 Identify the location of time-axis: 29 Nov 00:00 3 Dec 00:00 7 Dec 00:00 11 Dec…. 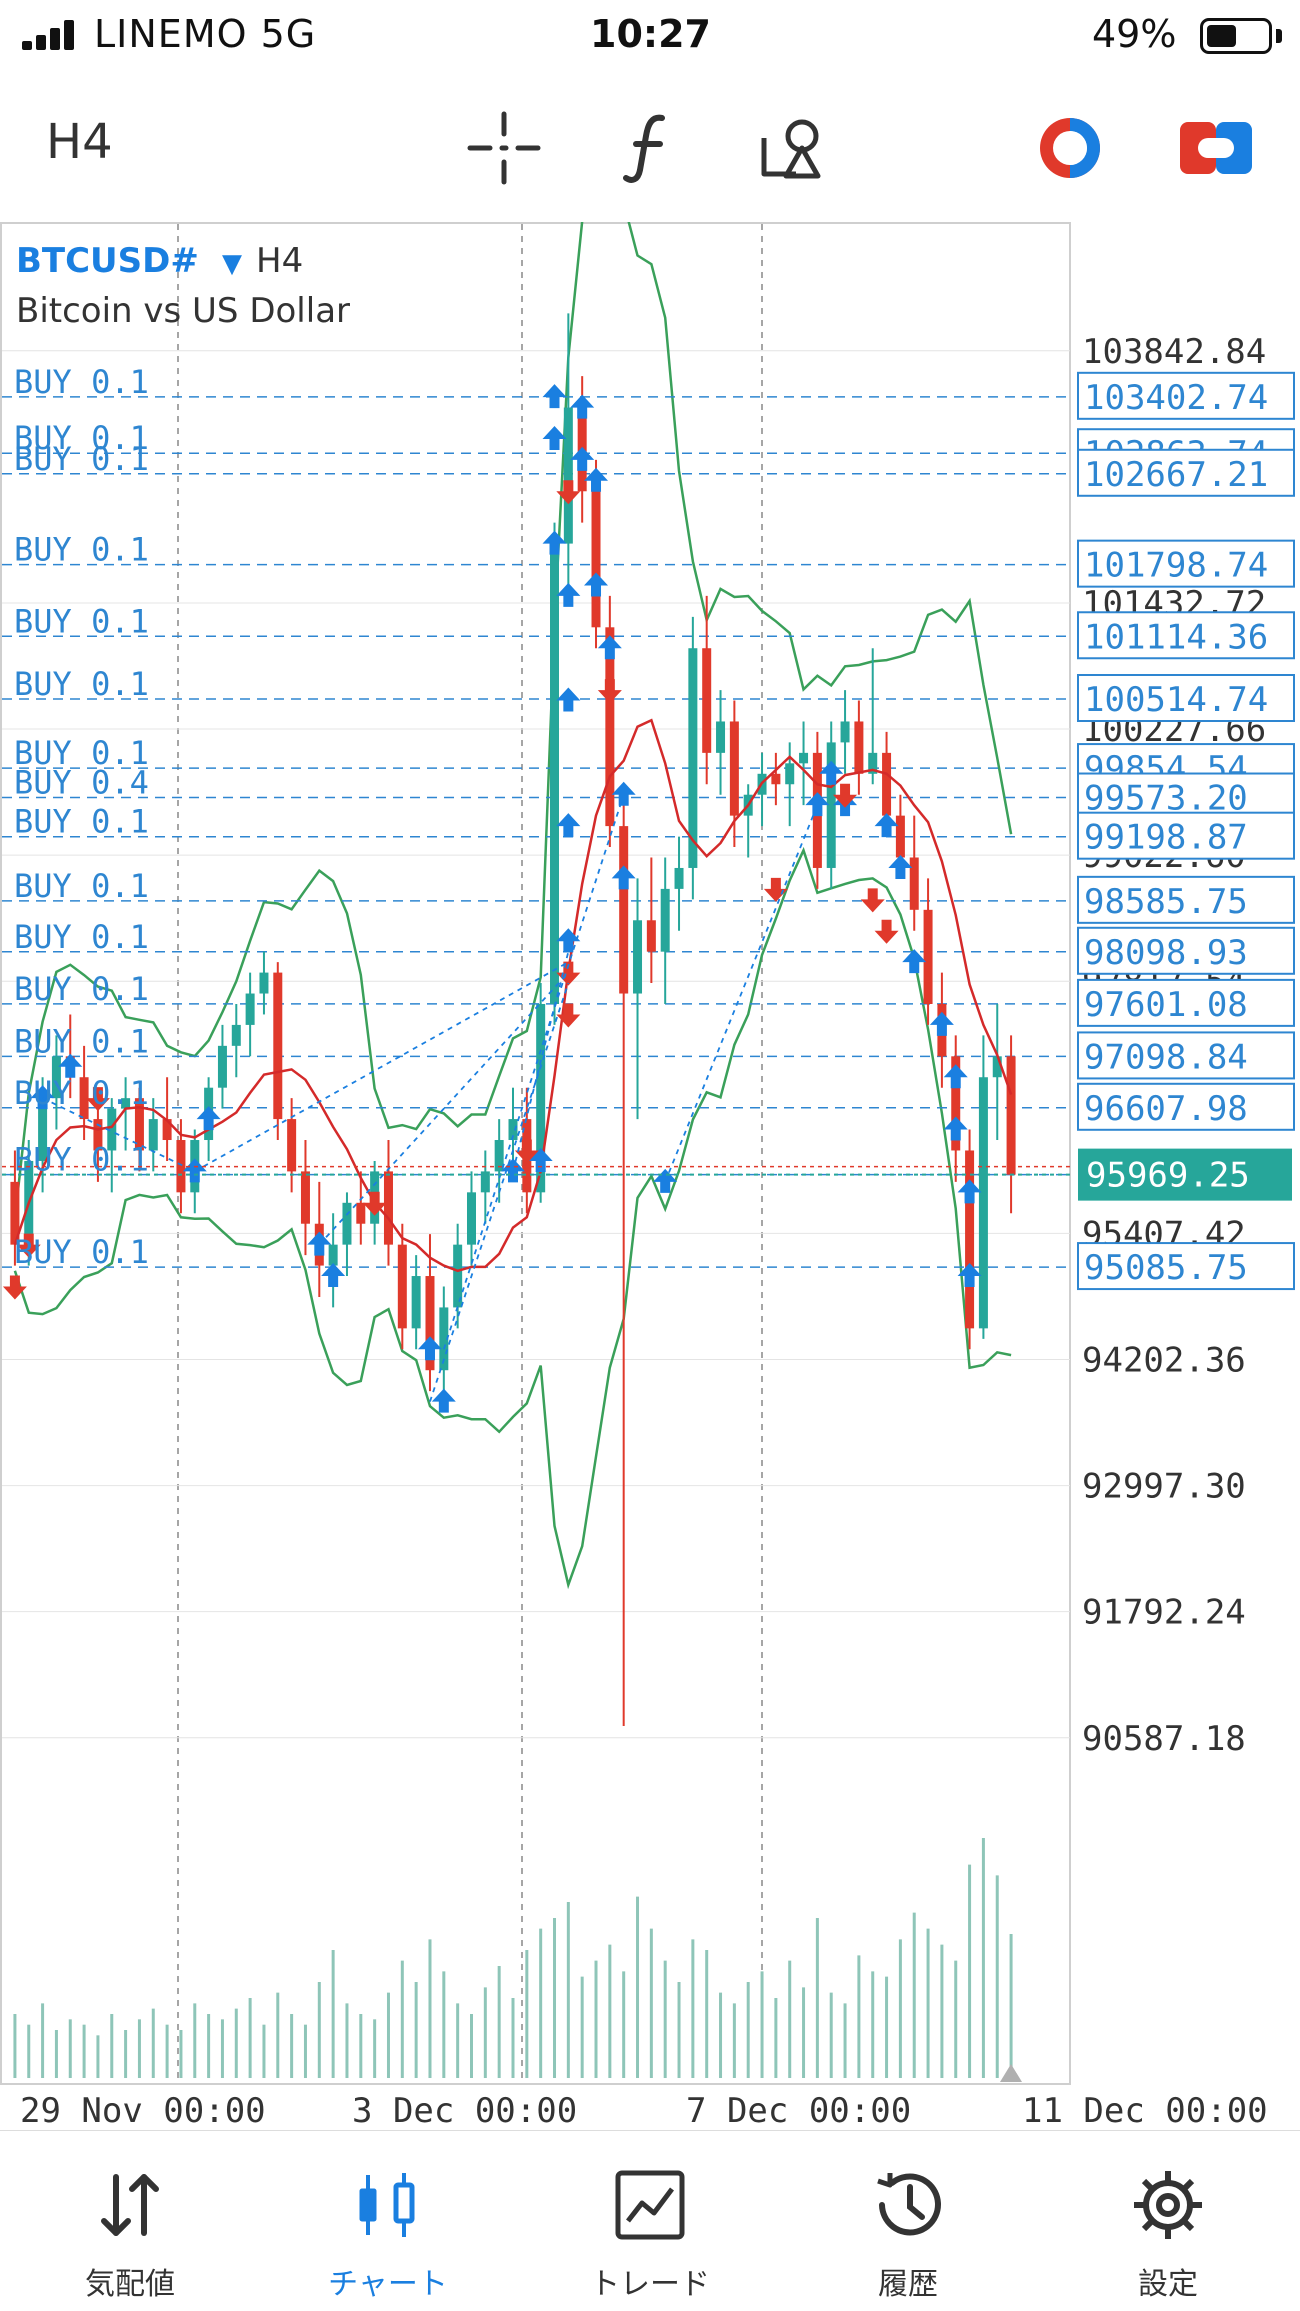
(644, 2110).